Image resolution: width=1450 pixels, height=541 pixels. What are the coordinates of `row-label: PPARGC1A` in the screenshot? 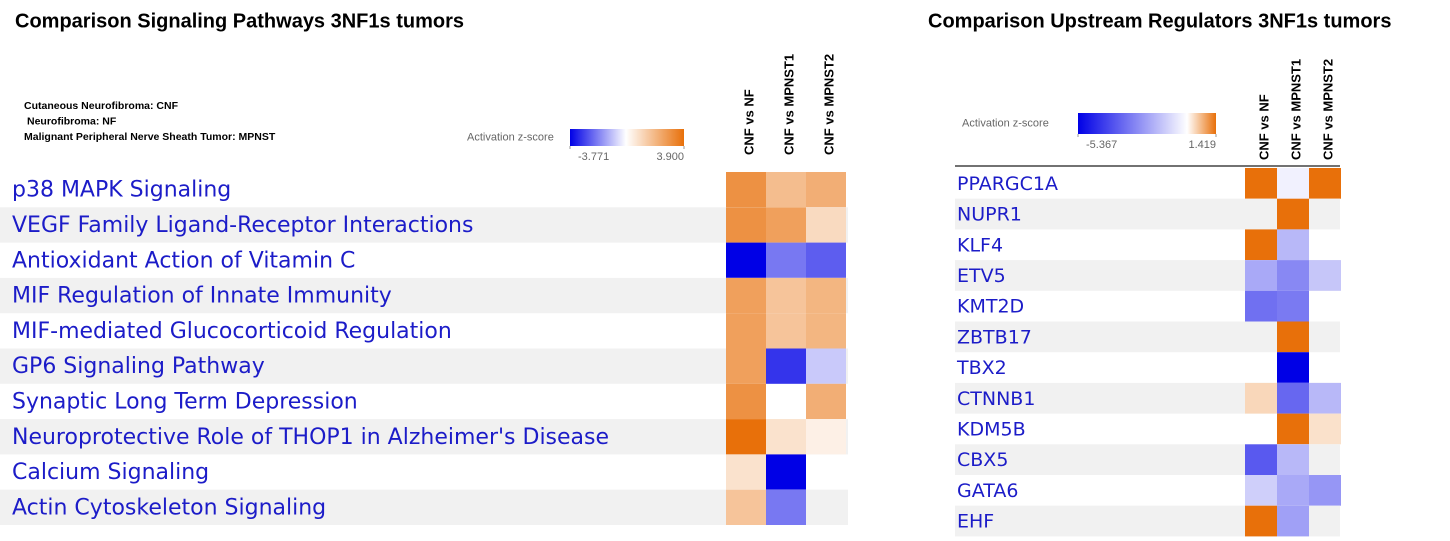 It's located at (1007, 184).